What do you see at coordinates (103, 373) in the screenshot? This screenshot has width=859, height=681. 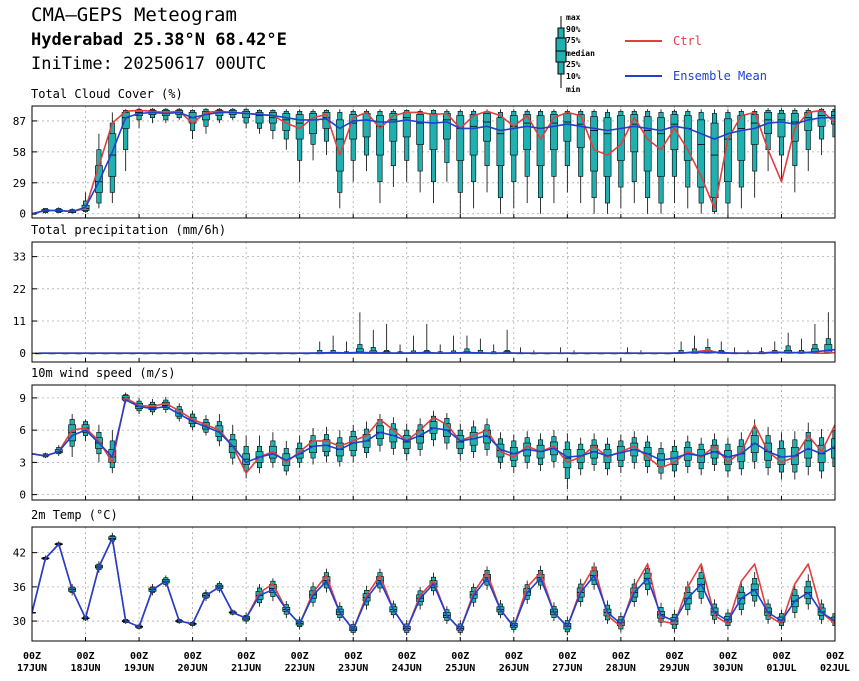 I see `panel-title: 10m wind speed (m/s)` at bounding box center [103, 373].